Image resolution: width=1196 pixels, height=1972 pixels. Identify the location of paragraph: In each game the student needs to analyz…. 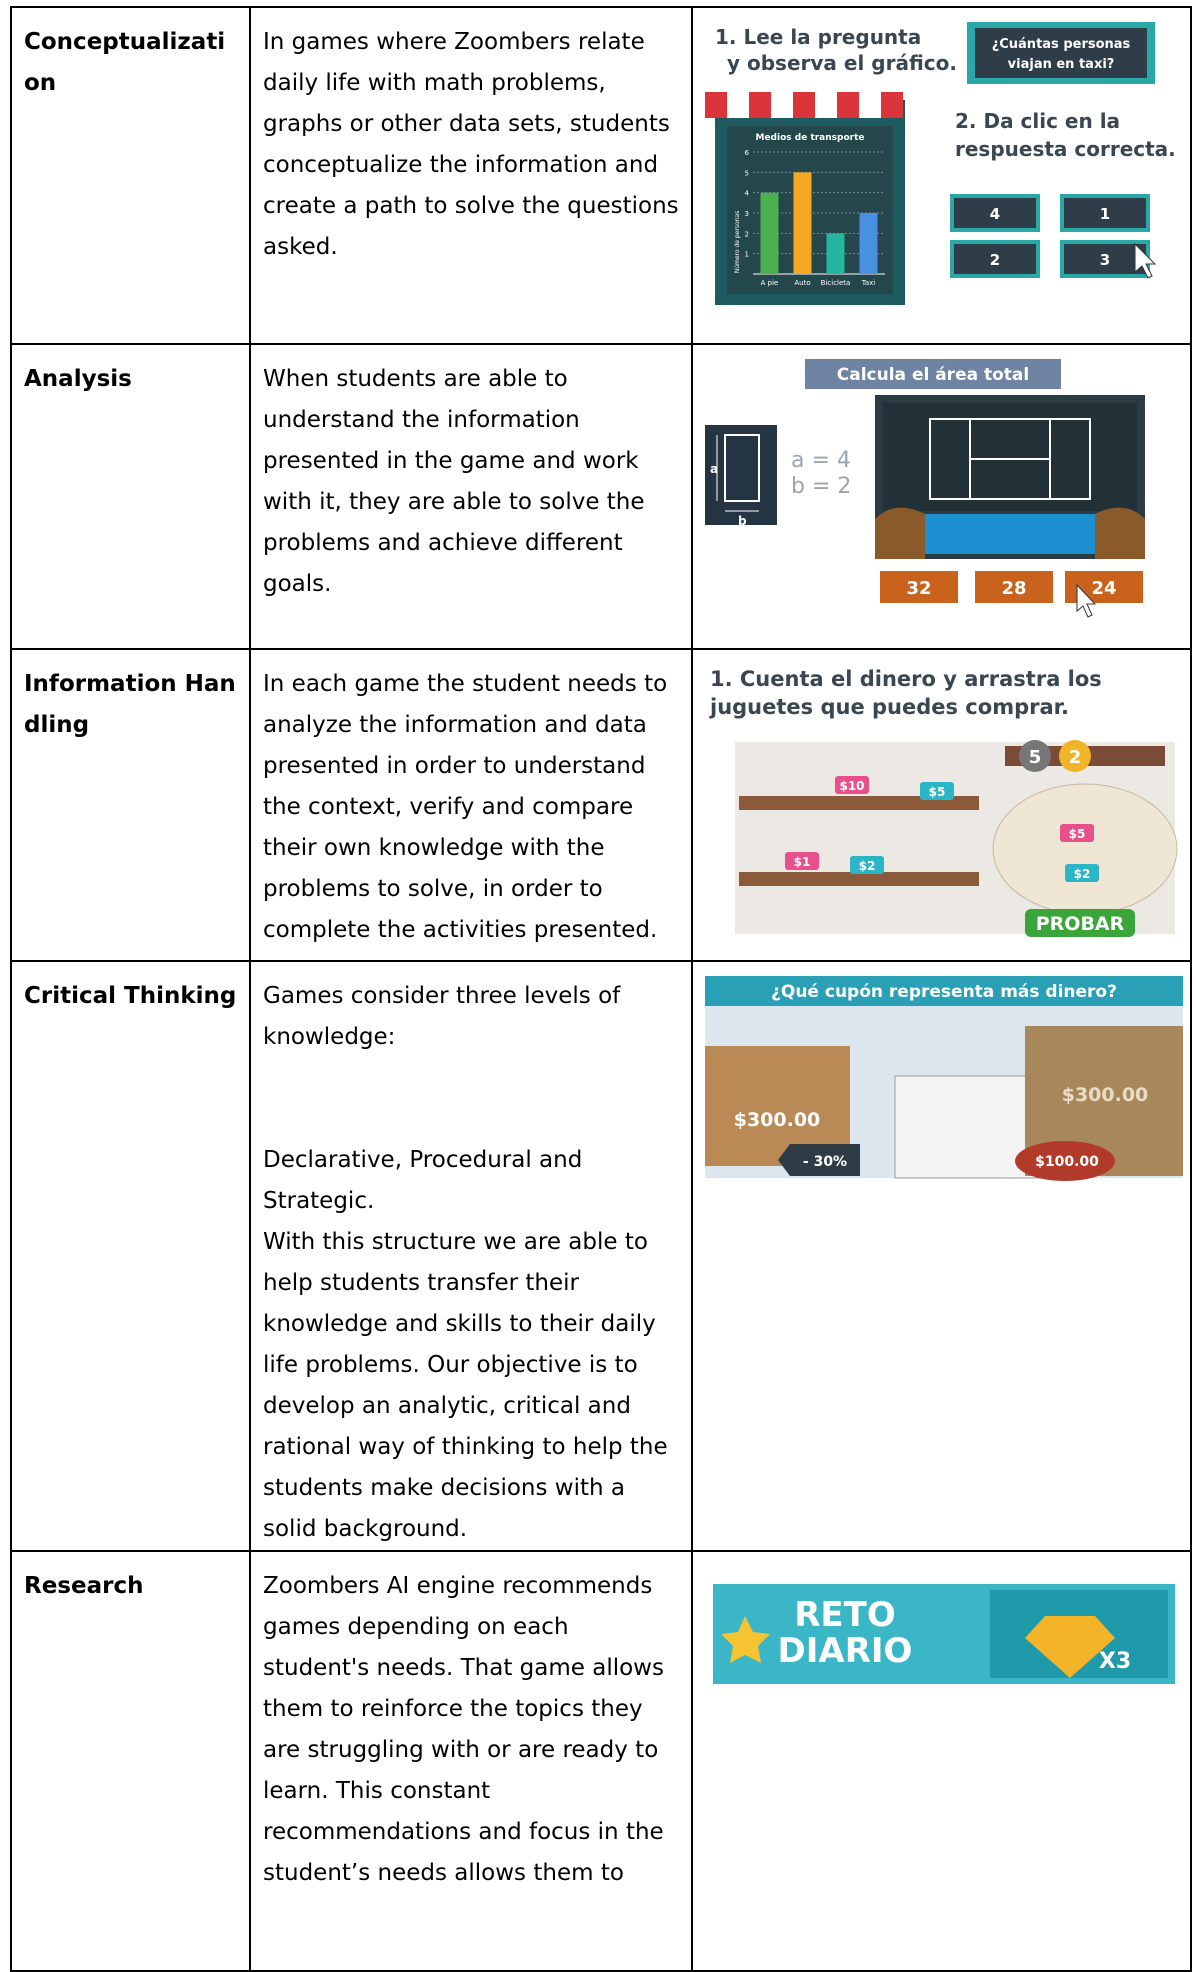
(465, 807).